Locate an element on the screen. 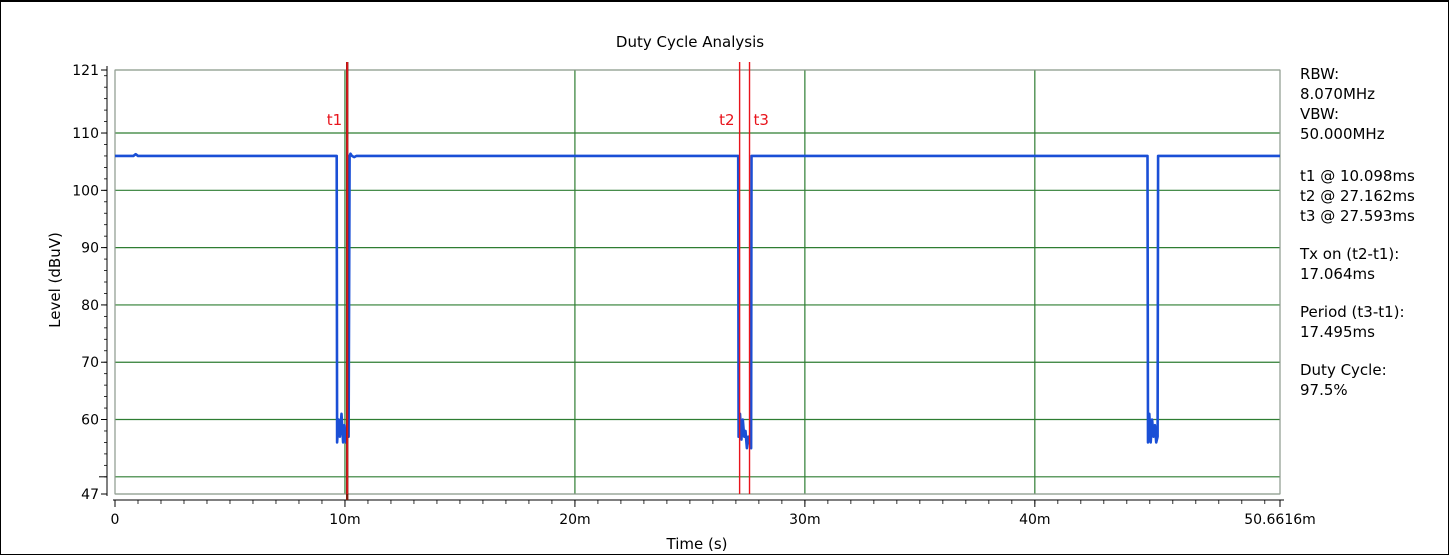  duty-cycle-label: Duty Cycle: is located at coordinates (1343, 370).